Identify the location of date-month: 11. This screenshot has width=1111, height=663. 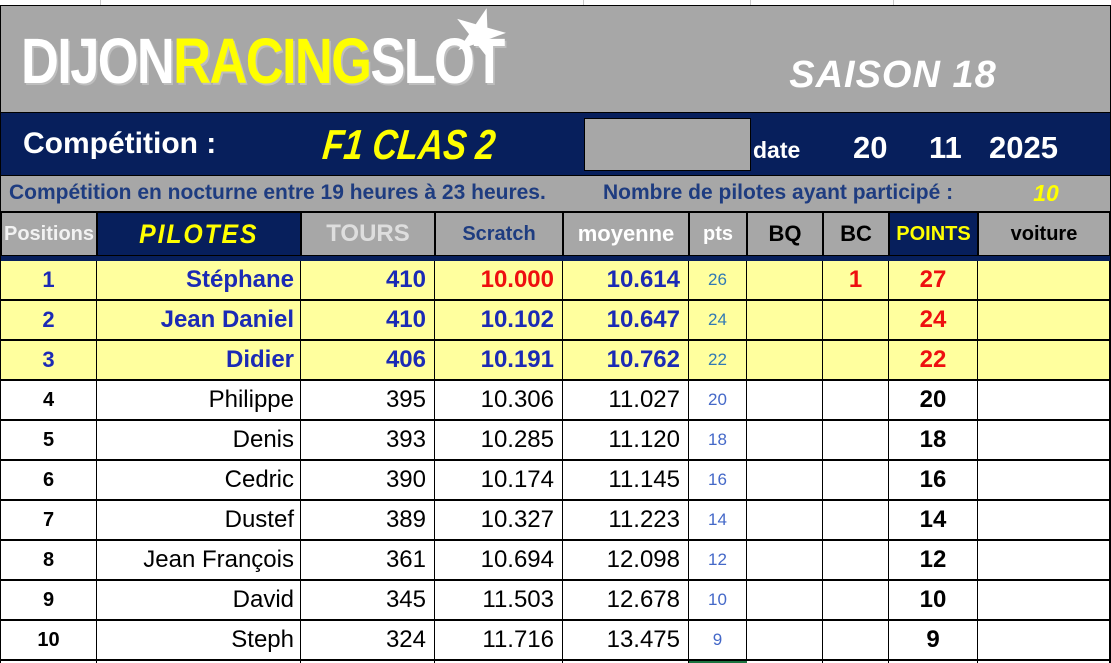
(945, 147).